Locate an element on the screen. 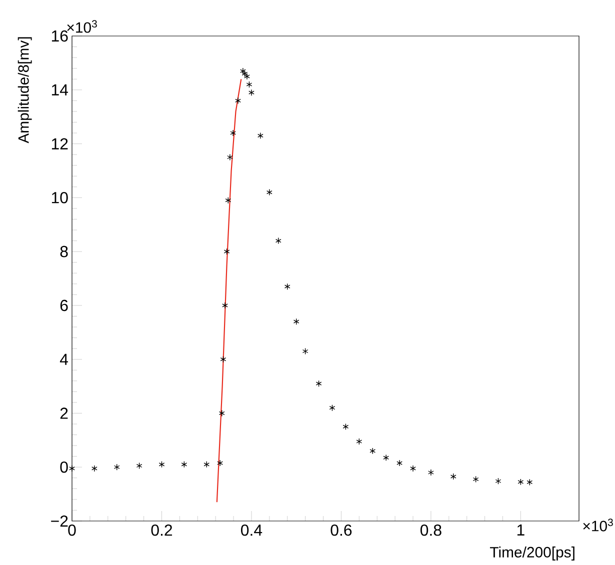  x-tick-label: 0.2 is located at coordinates (161, 530).